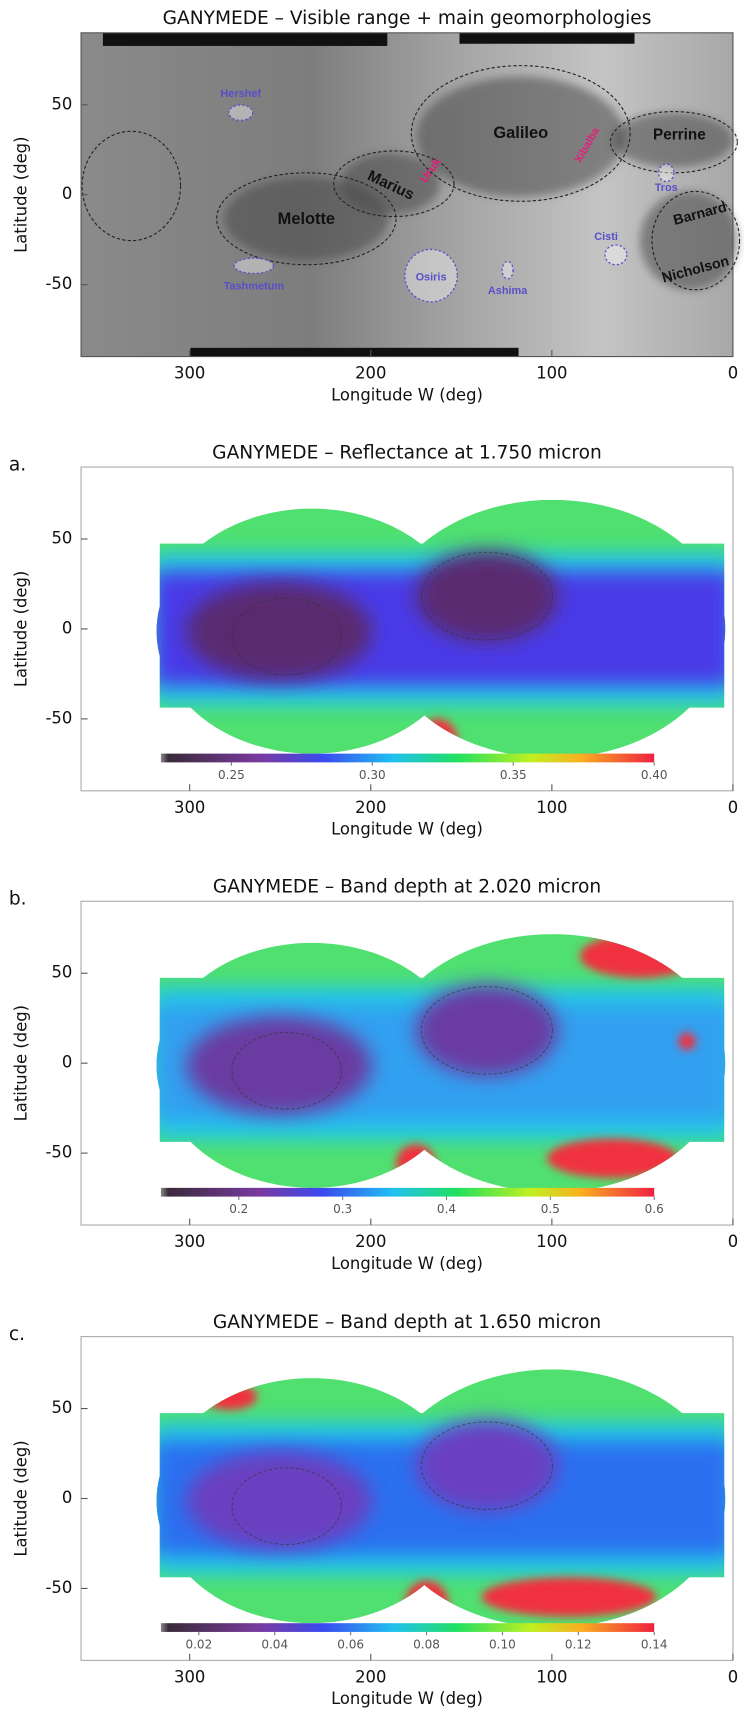 This screenshot has width=744, height=1726. Describe the element at coordinates (342, 1209) in the screenshot. I see `colorbar-tick-label: 0.3` at that location.